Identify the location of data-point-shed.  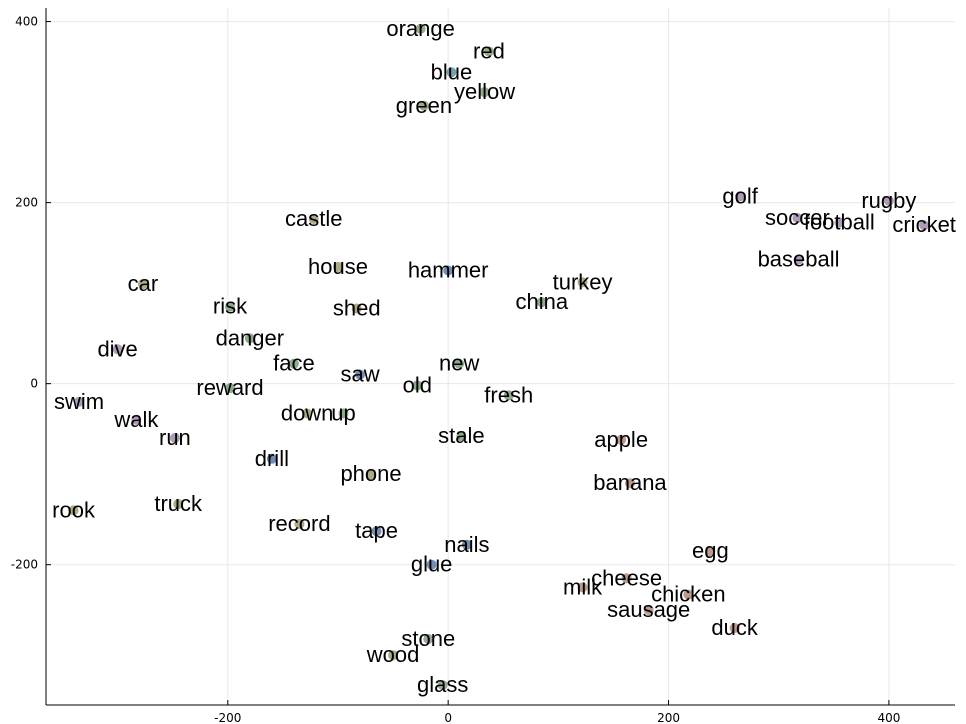
(356, 308).